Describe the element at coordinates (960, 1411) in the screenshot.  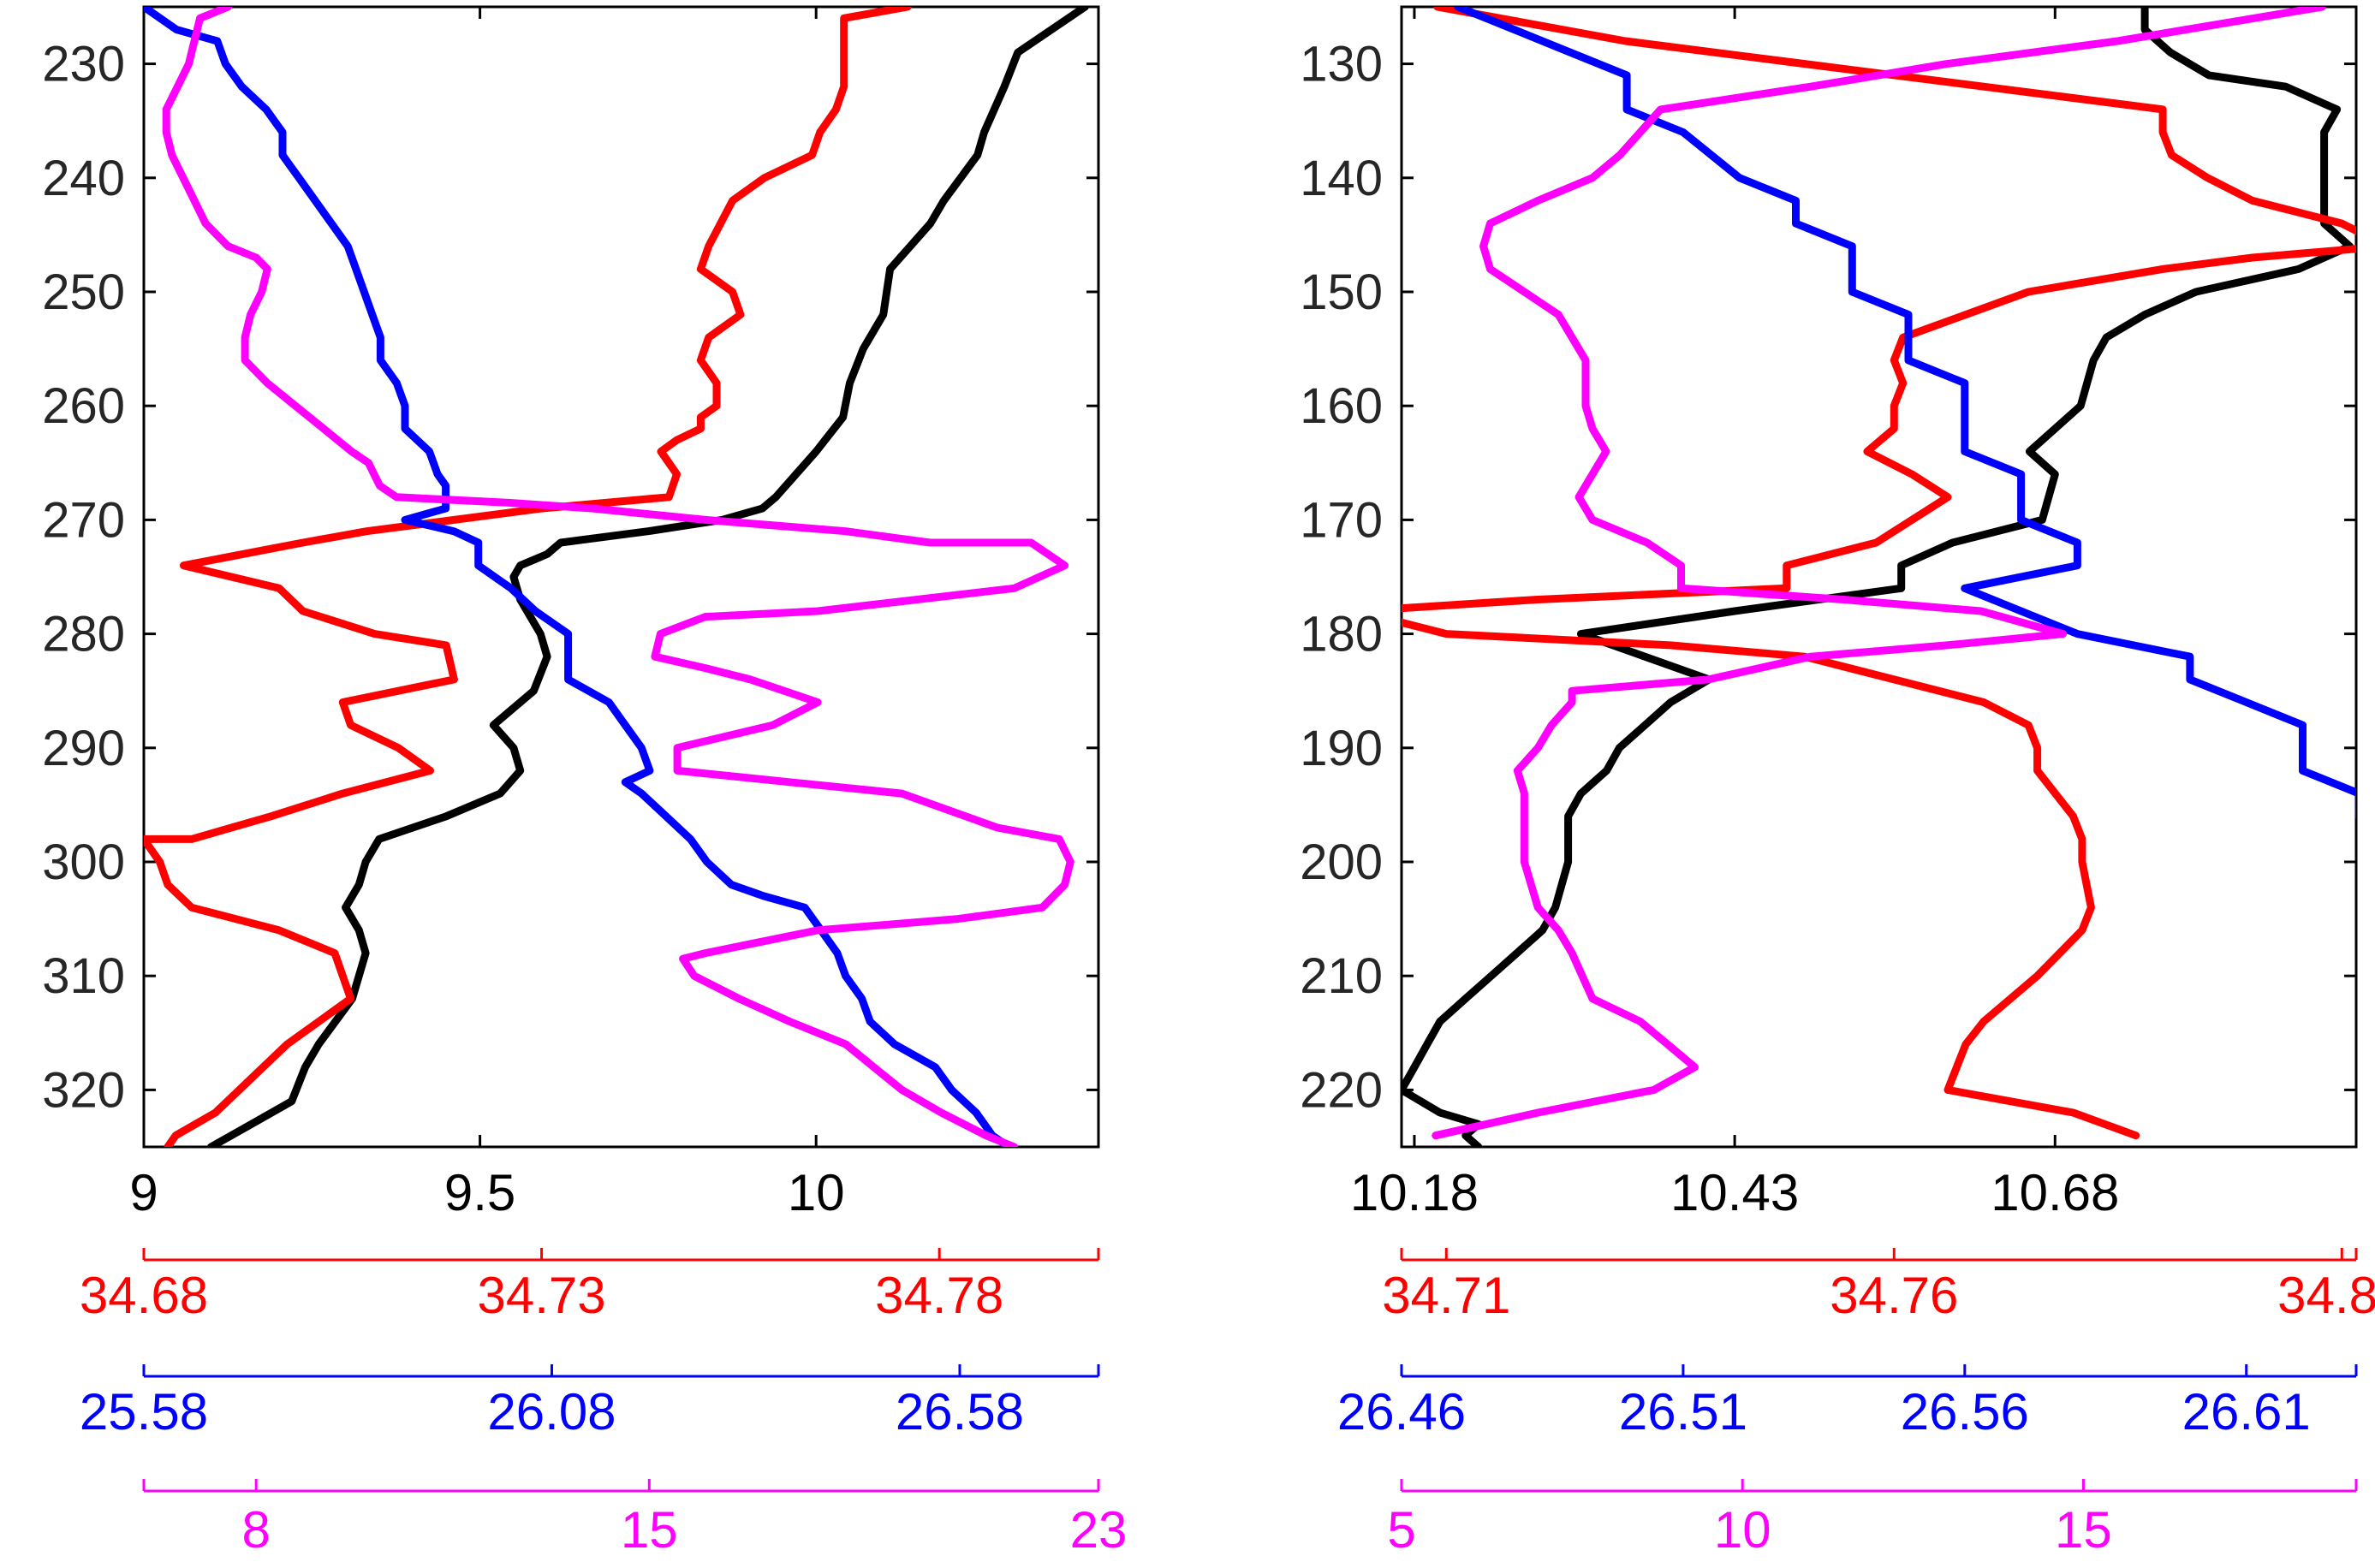
I see `secondary-x-tick-label: 26.58` at that location.